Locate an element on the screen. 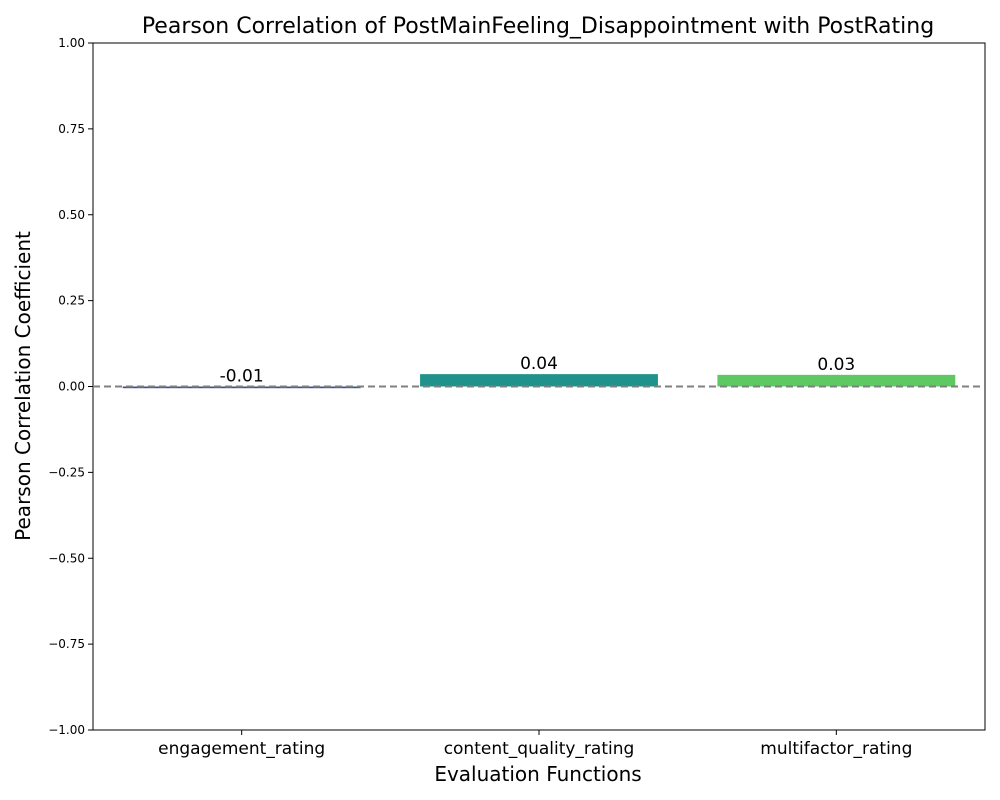 The width and height of the screenshot is (1000, 800). y-tick-label: 1.00 is located at coordinates (71, 43).